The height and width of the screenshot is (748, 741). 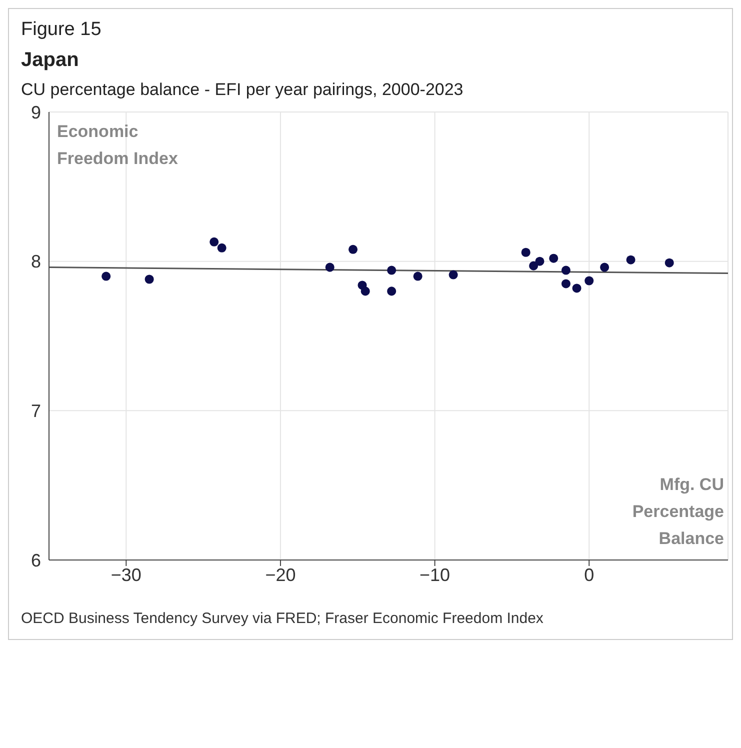 I want to click on x-tick-label: −30, so click(x=126, y=574).